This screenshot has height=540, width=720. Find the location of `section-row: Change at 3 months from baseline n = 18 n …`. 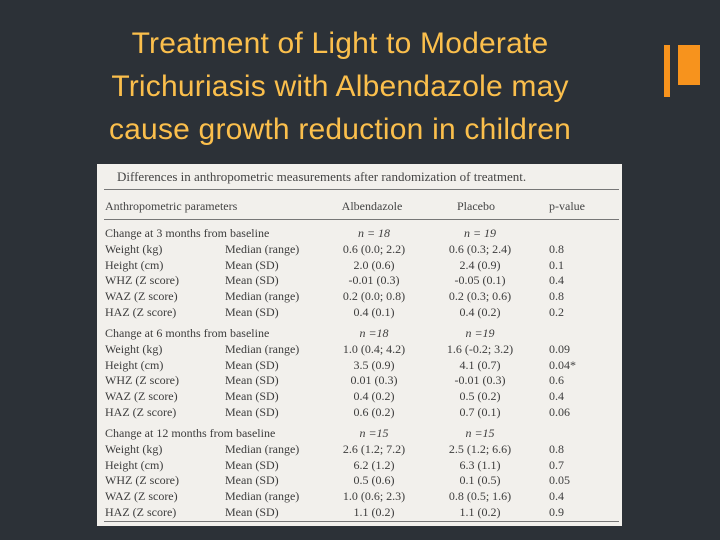

section-row: Change at 3 months from baseline n = 18 n … is located at coordinates (359, 233).